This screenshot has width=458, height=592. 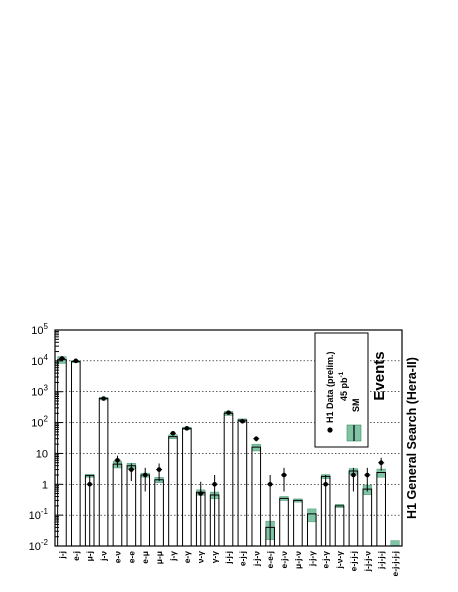 What do you see at coordinates (330, 387) in the screenshot?
I see `legend-data-label: H1 Data (prelim.)` at bounding box center [330, 387].